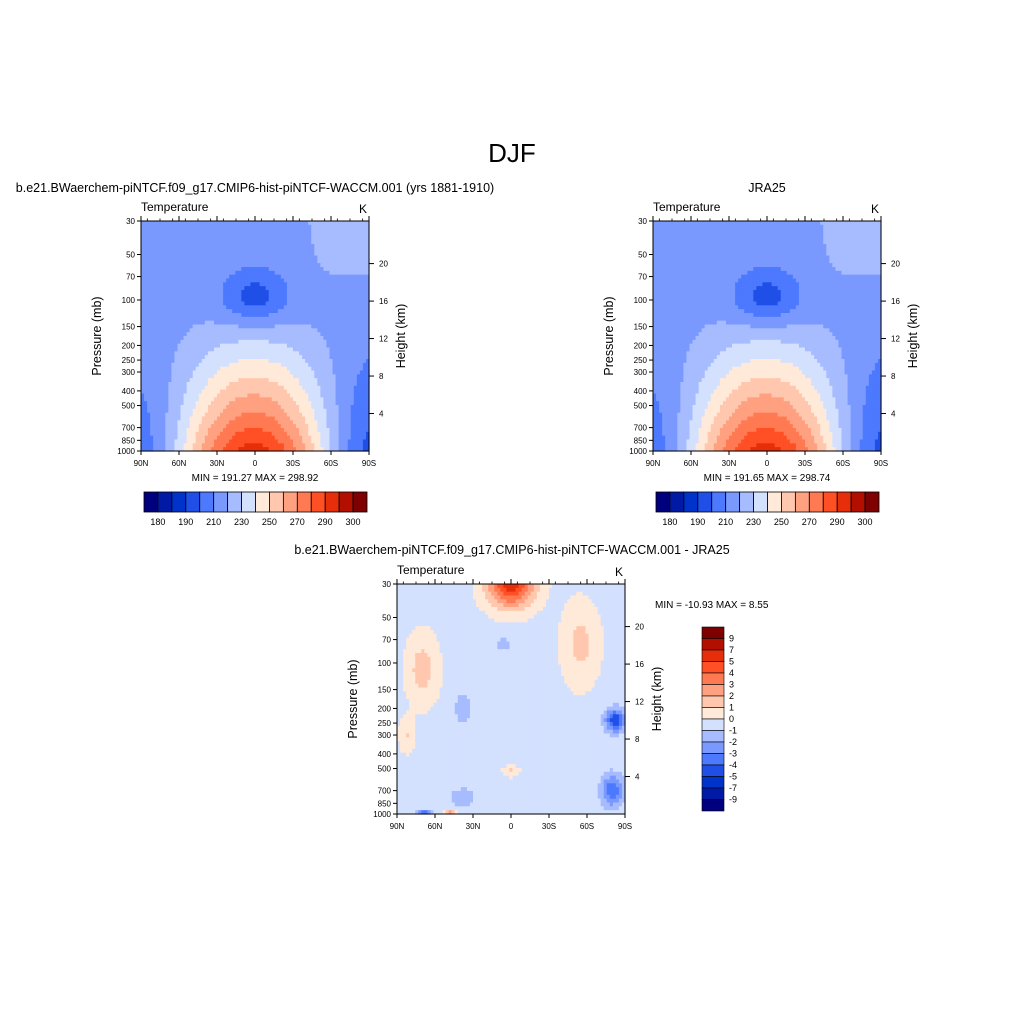  What do you see at coordinates (639, 702) in the screenshot?
I see `height-tick-label: 12` at bounding box center [639, 702].